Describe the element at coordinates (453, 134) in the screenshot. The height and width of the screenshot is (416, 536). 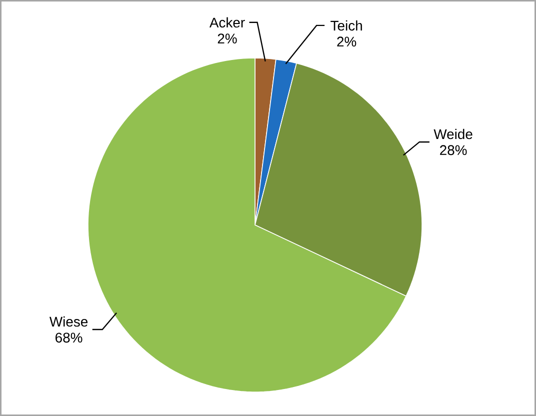
I see `slice-label: Weide` at that location.